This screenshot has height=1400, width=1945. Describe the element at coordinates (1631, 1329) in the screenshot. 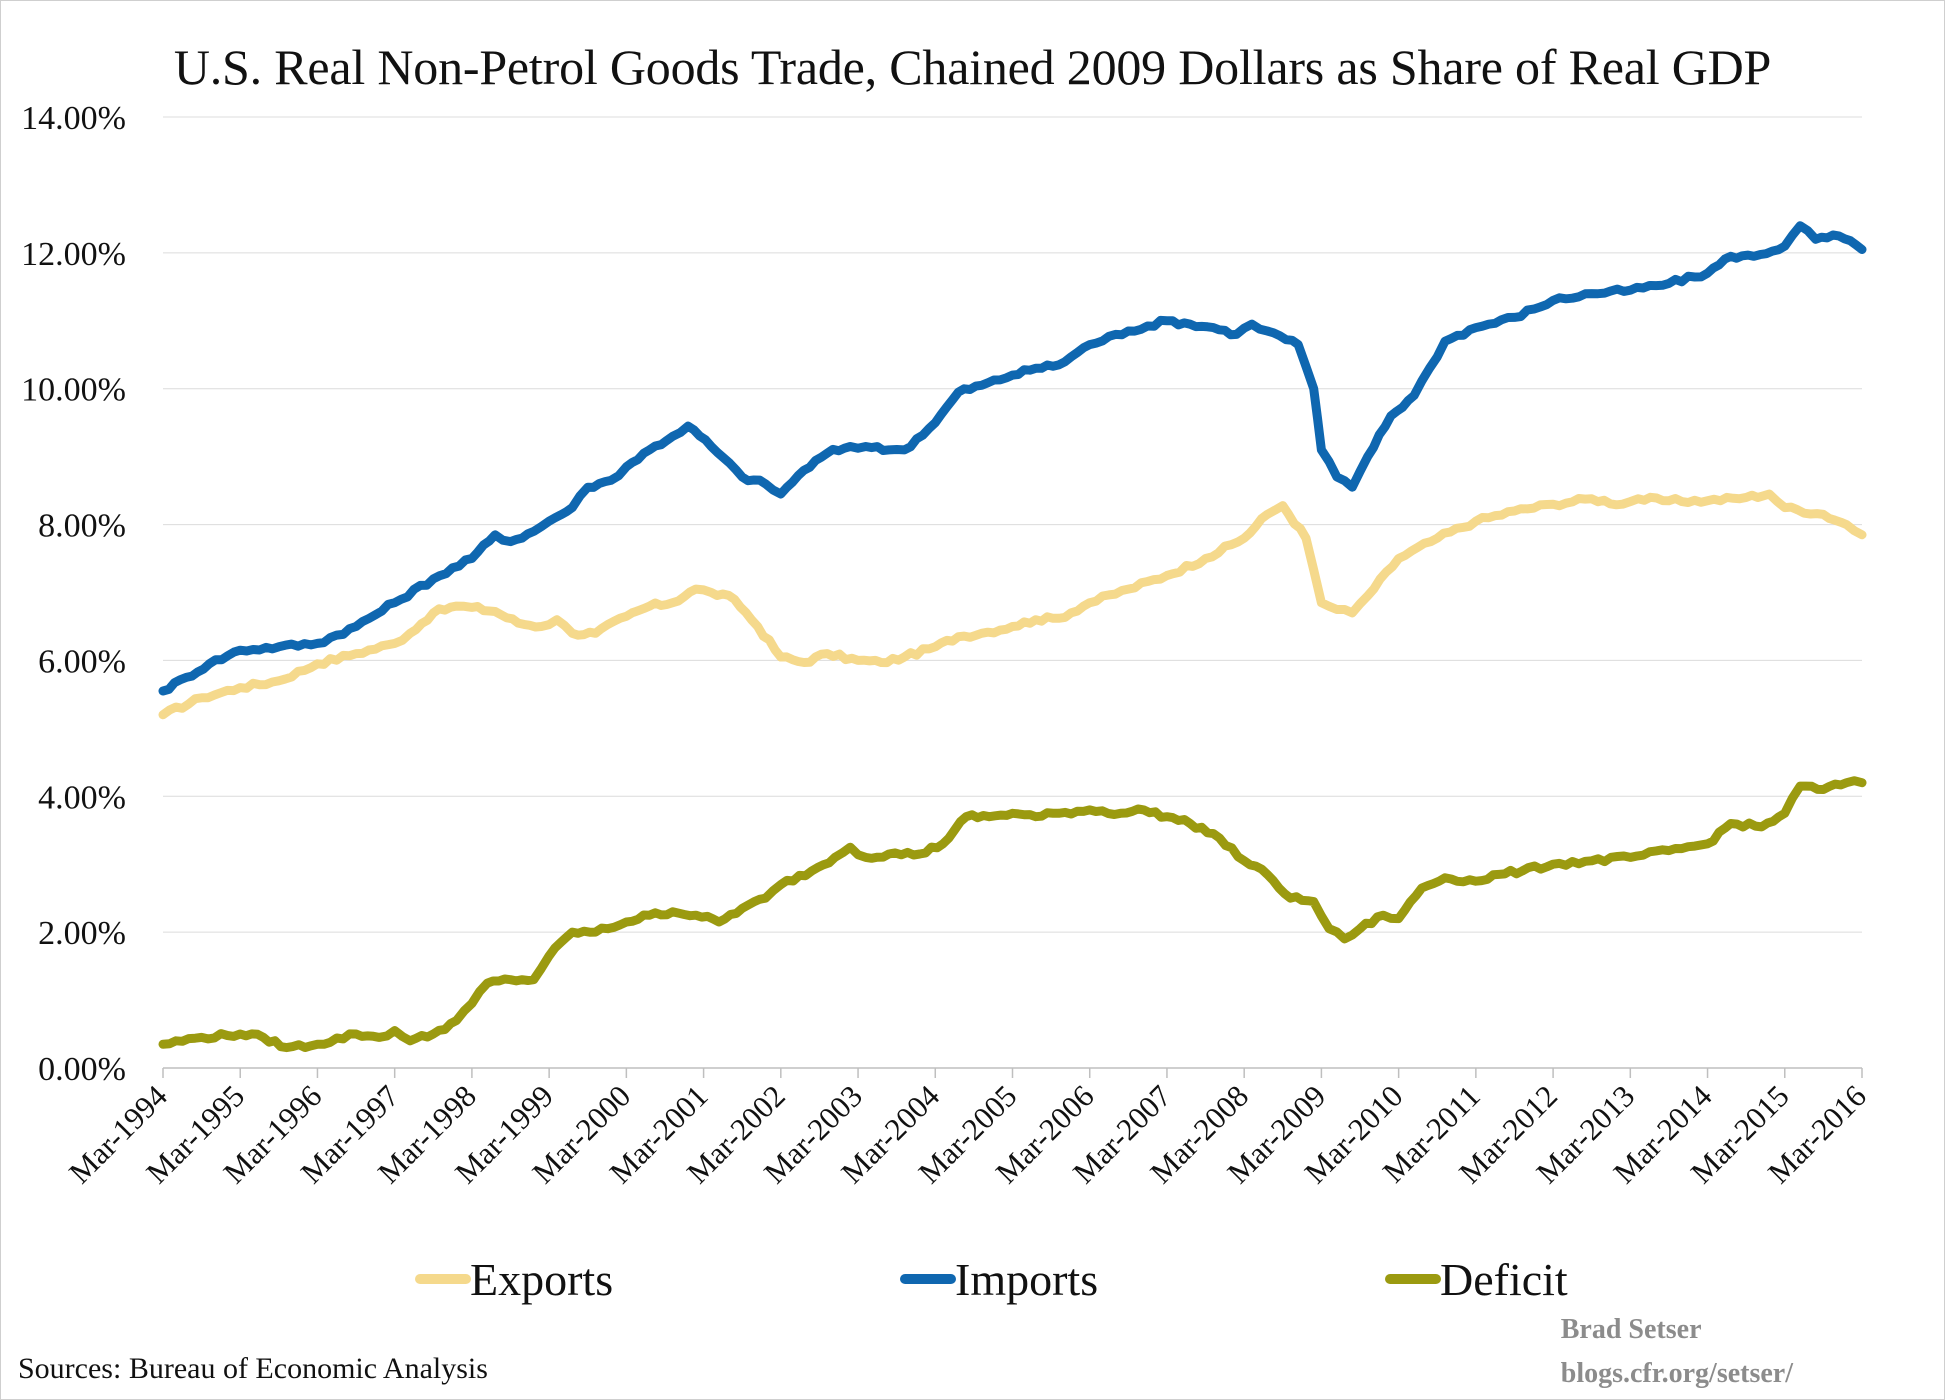

I see `credit-name: Brad Setser` at that location.